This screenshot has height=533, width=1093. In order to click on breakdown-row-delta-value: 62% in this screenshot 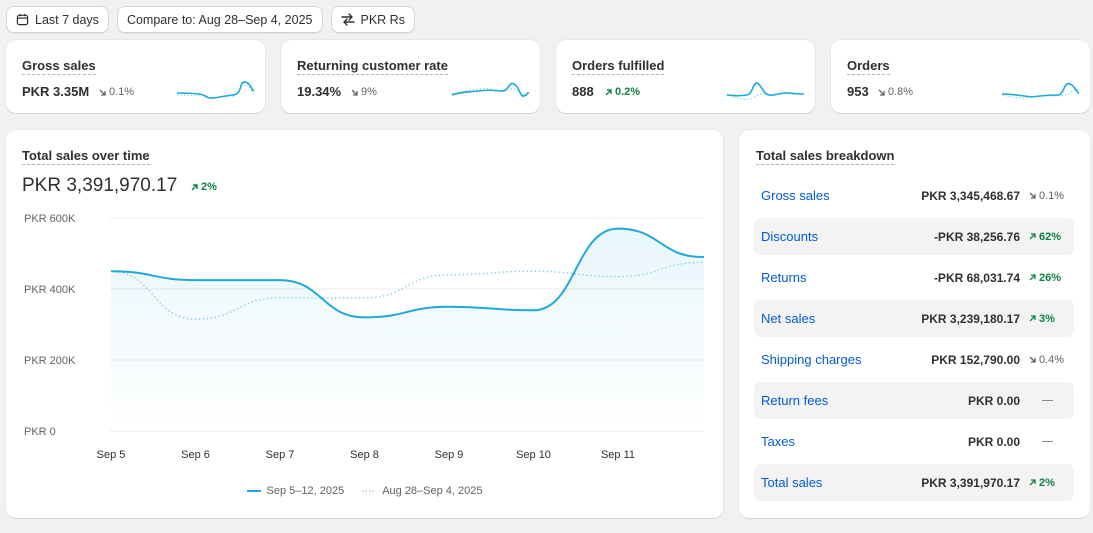, I will do `click(1050, 236)`.